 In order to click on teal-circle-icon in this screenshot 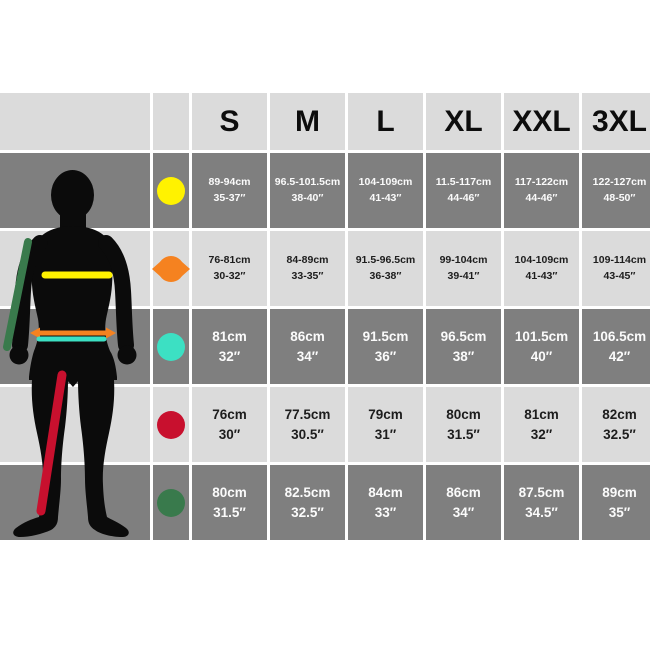, I will do `click(171, 346)`.